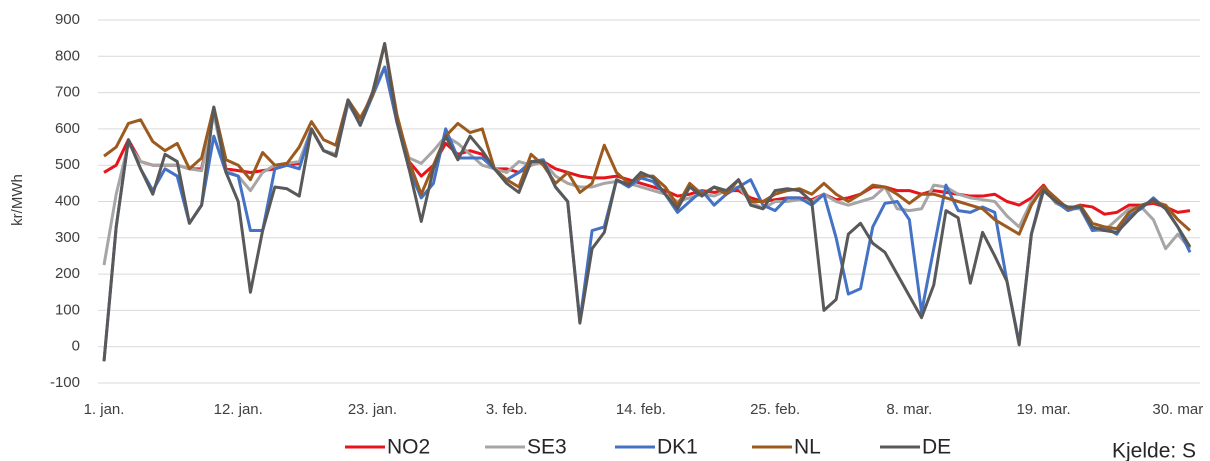 This screenshot has height=461, width=1210. What do you see at coordinates (936, 447) in the screenshot?
I see `legend-label: DE` at bounding box center [936, 447].